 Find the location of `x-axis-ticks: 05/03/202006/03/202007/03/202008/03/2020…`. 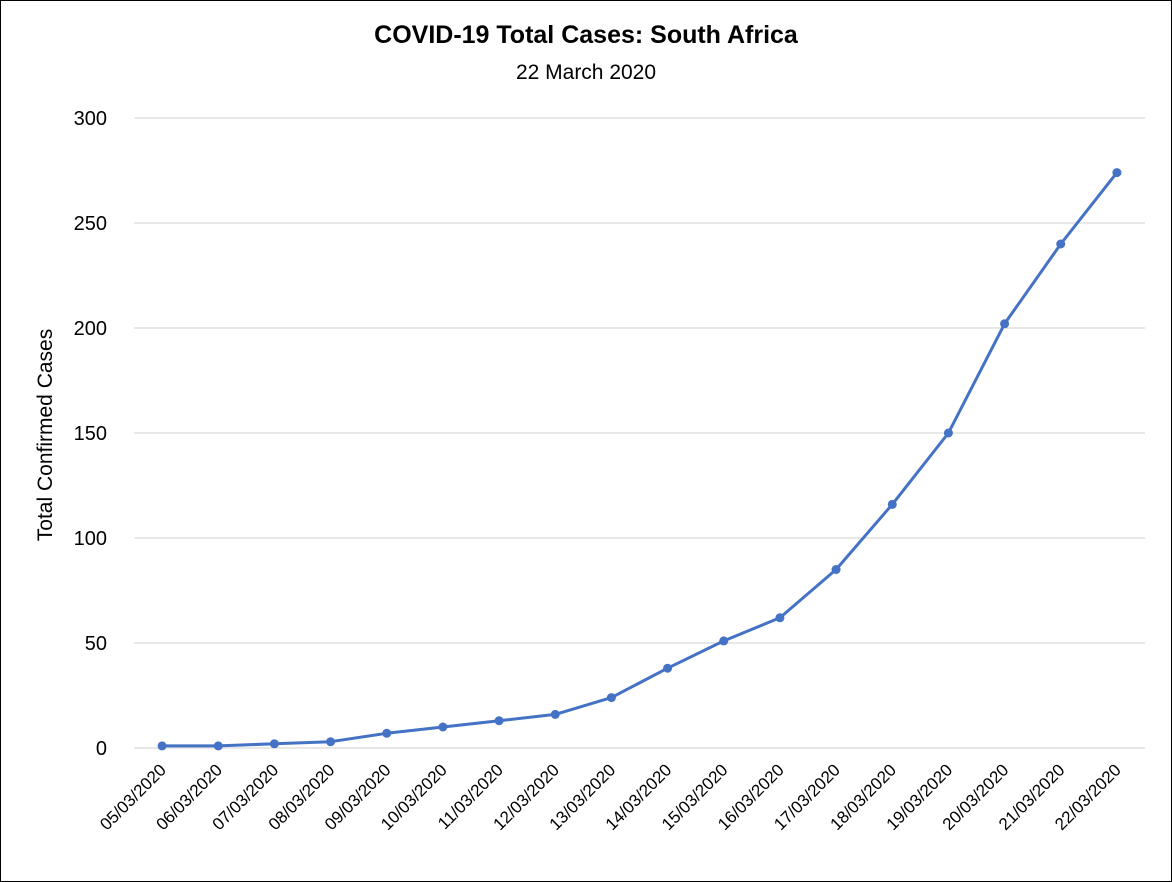

x-axis-ticks: 05/03/202006/03/202007/03/202008/03/2020… is located at coordinates (610, 797).